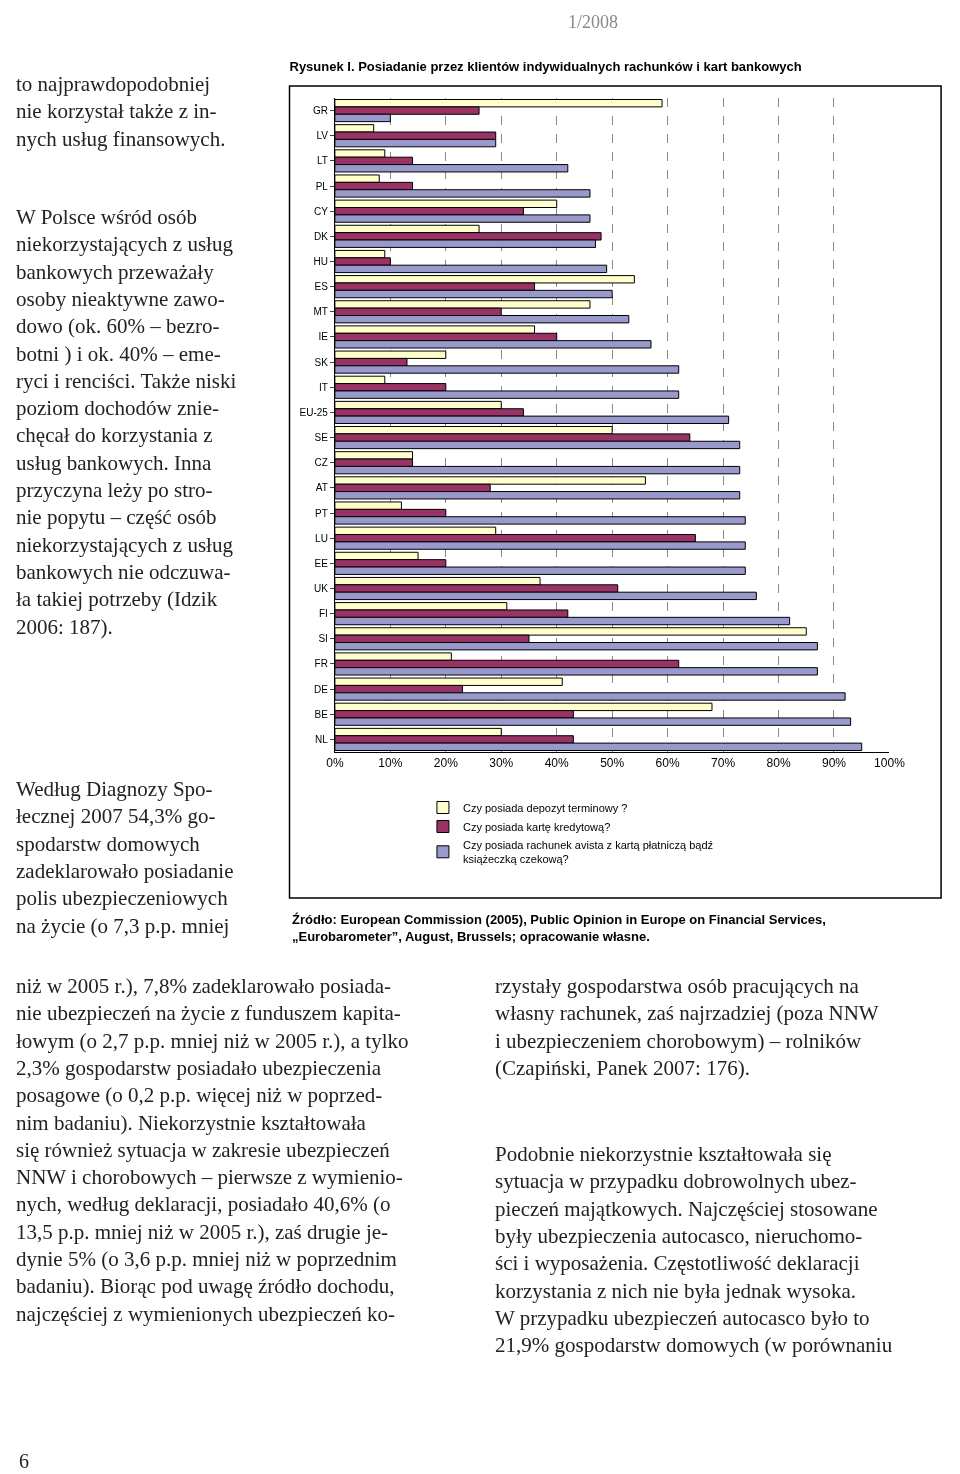 Image resolution: width=960 pixels, height=1474 pixels. I want to click on text: rzystały gospodarstwa osób pracujących na własny rachunek, zaś najrzadziej (poza NNW i ubezpieczeniem chorobowym) – rolników (Czapiński, Panek 2007: 176)., so click(687, 1027).